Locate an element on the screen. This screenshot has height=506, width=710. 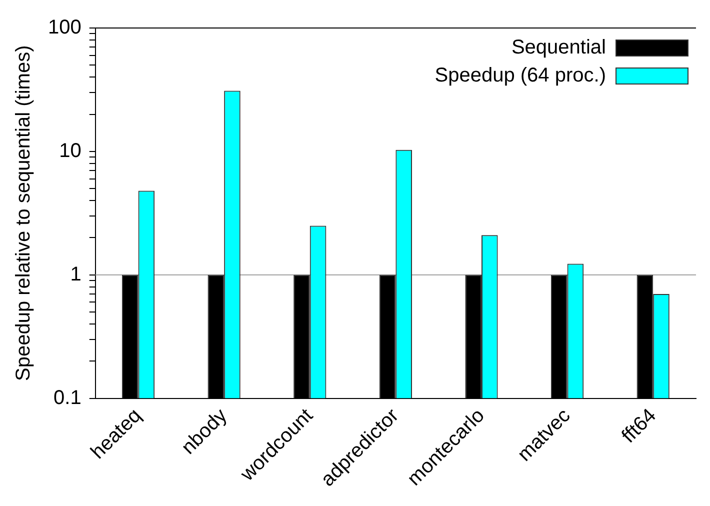
legend-label: Sequential is located at coordinates (558, 47).